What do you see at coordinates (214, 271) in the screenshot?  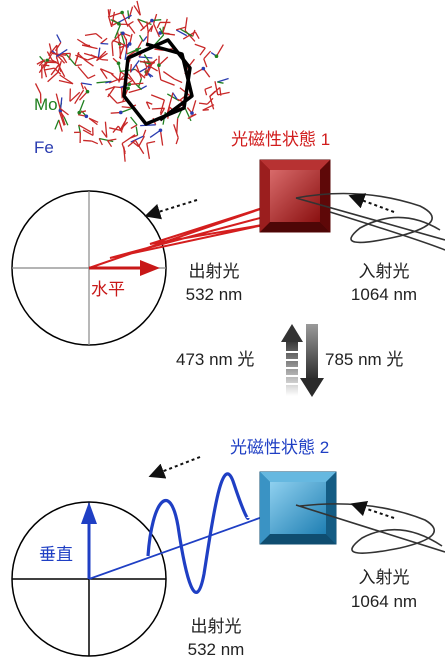 I see `state1-output-label: 出射光` at bounding box center [214, 271].